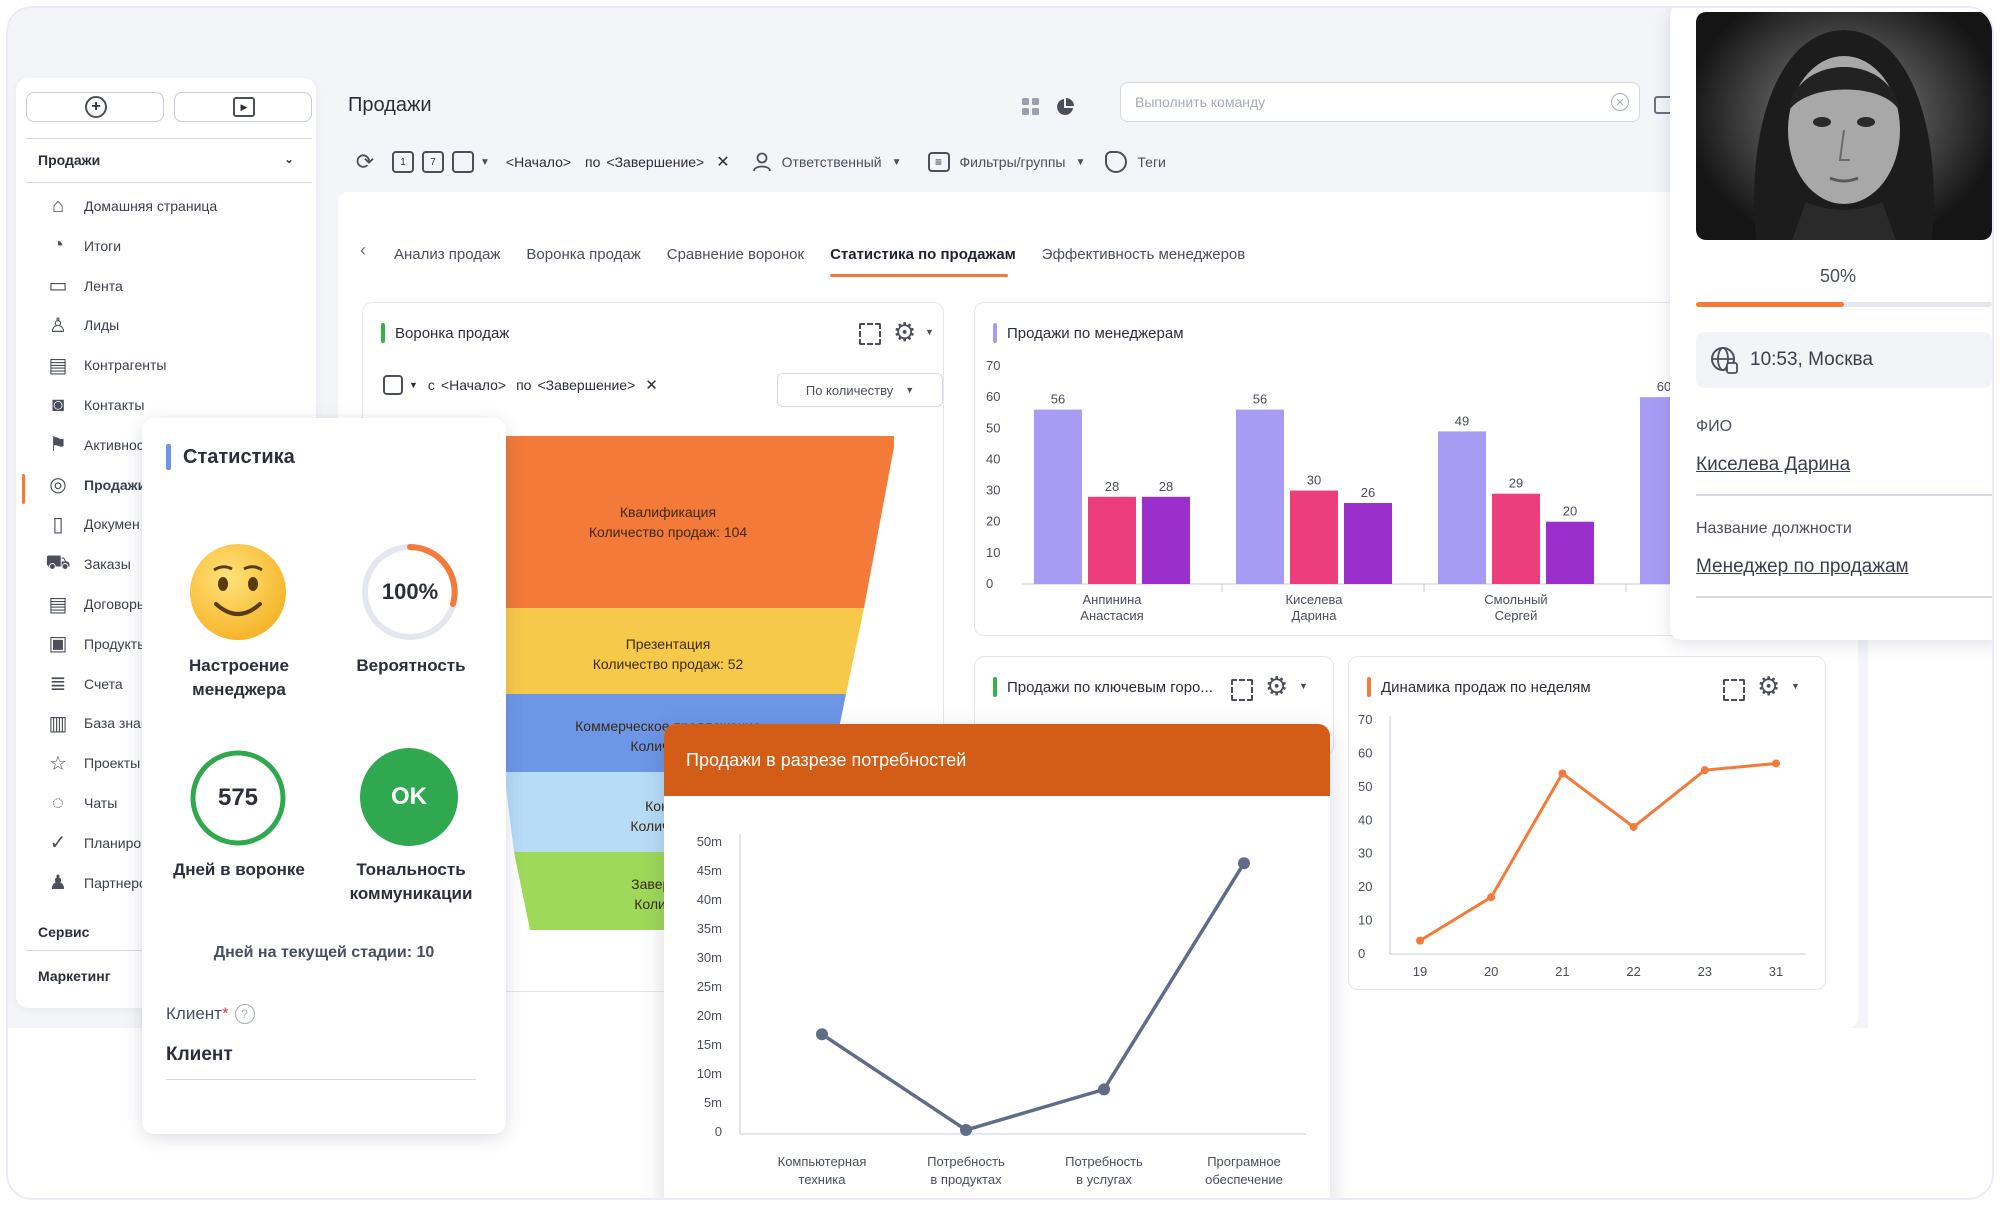  I want to click on weekly-panel-title: Динамика продаж по неделям, so click(1486, 687).